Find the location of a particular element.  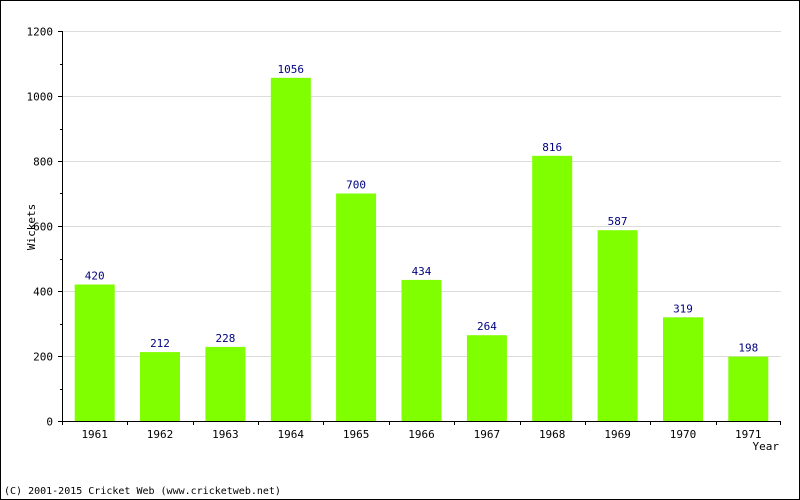

x-tick-label: 1970 is located at coordinates (683, 434).